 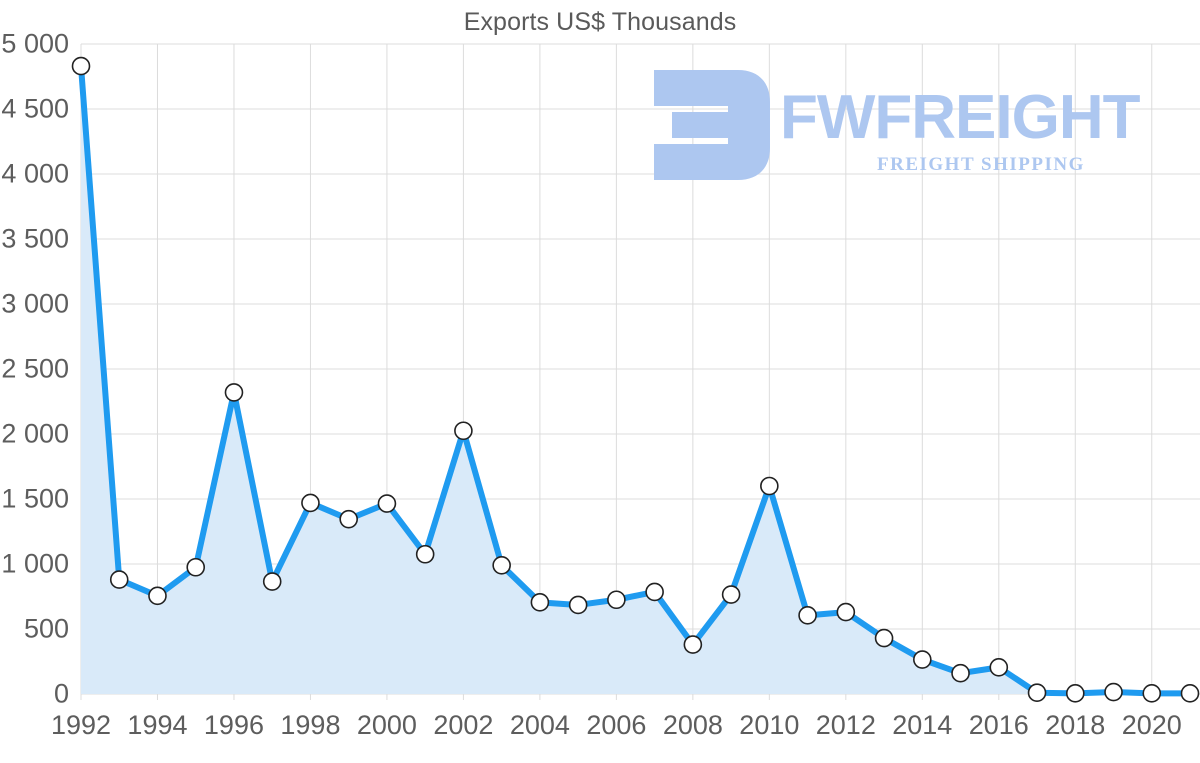 What do you see at coordinates (600, 22) in the screenshot?
I see `chart-title: Exports US$ Thousands` at bounding box center [600, 22].